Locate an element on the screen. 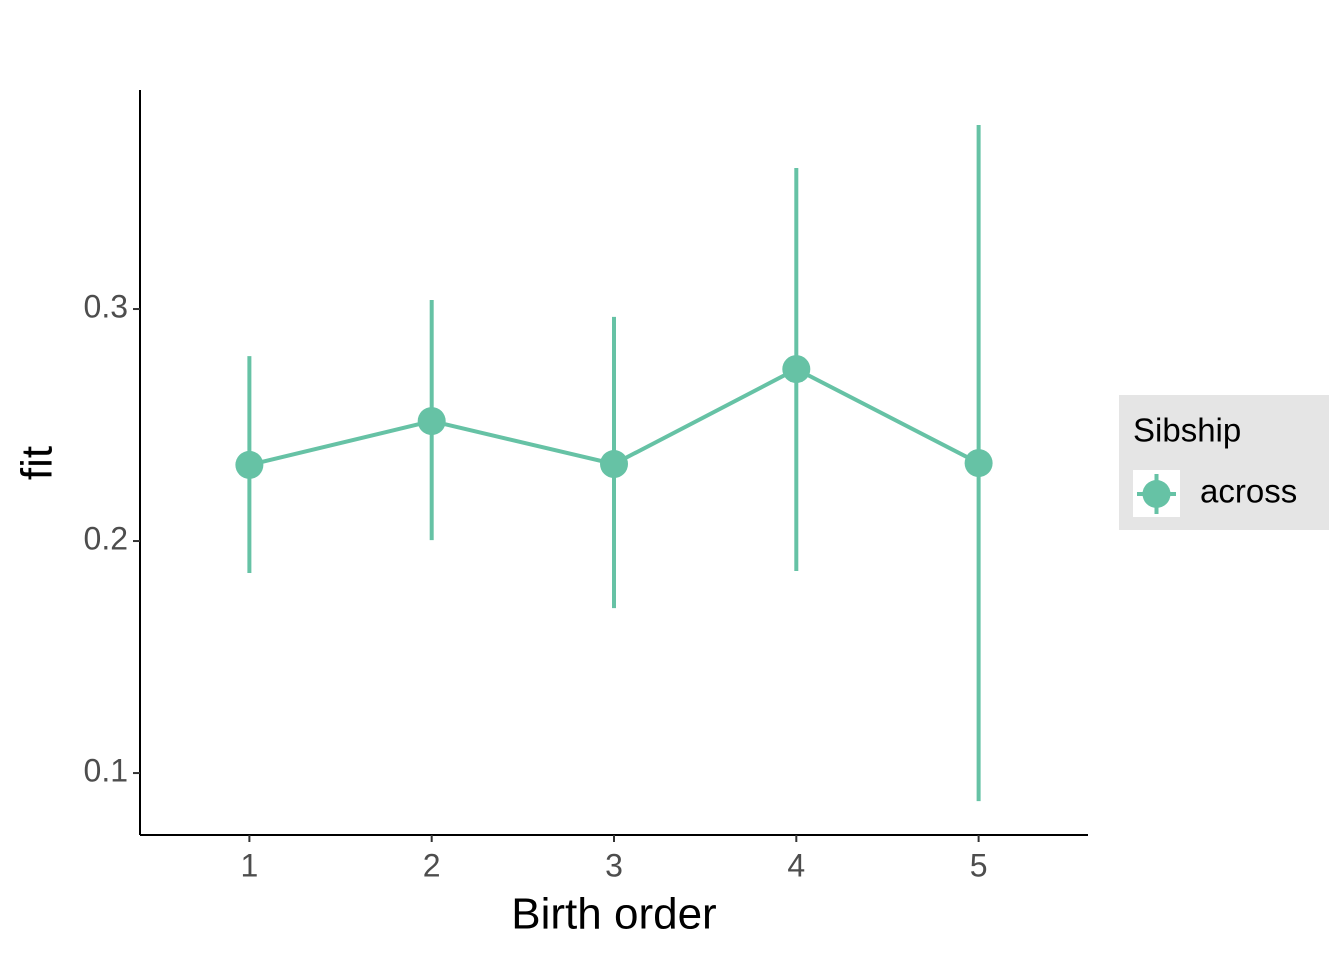  y-tick-label: 0.2 is located at coordinates (106, 538).